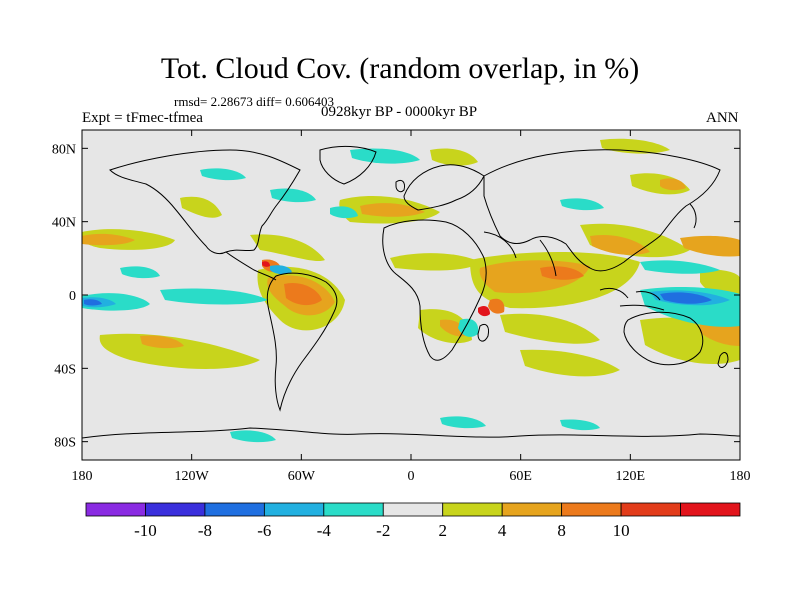 This screenshot has width=800, height=600. Describe the element at coordinates (413, 521) in the screenshot. I see `colorbar: -10 -8 -6 -4 -2 2 4 8 10` at that location.